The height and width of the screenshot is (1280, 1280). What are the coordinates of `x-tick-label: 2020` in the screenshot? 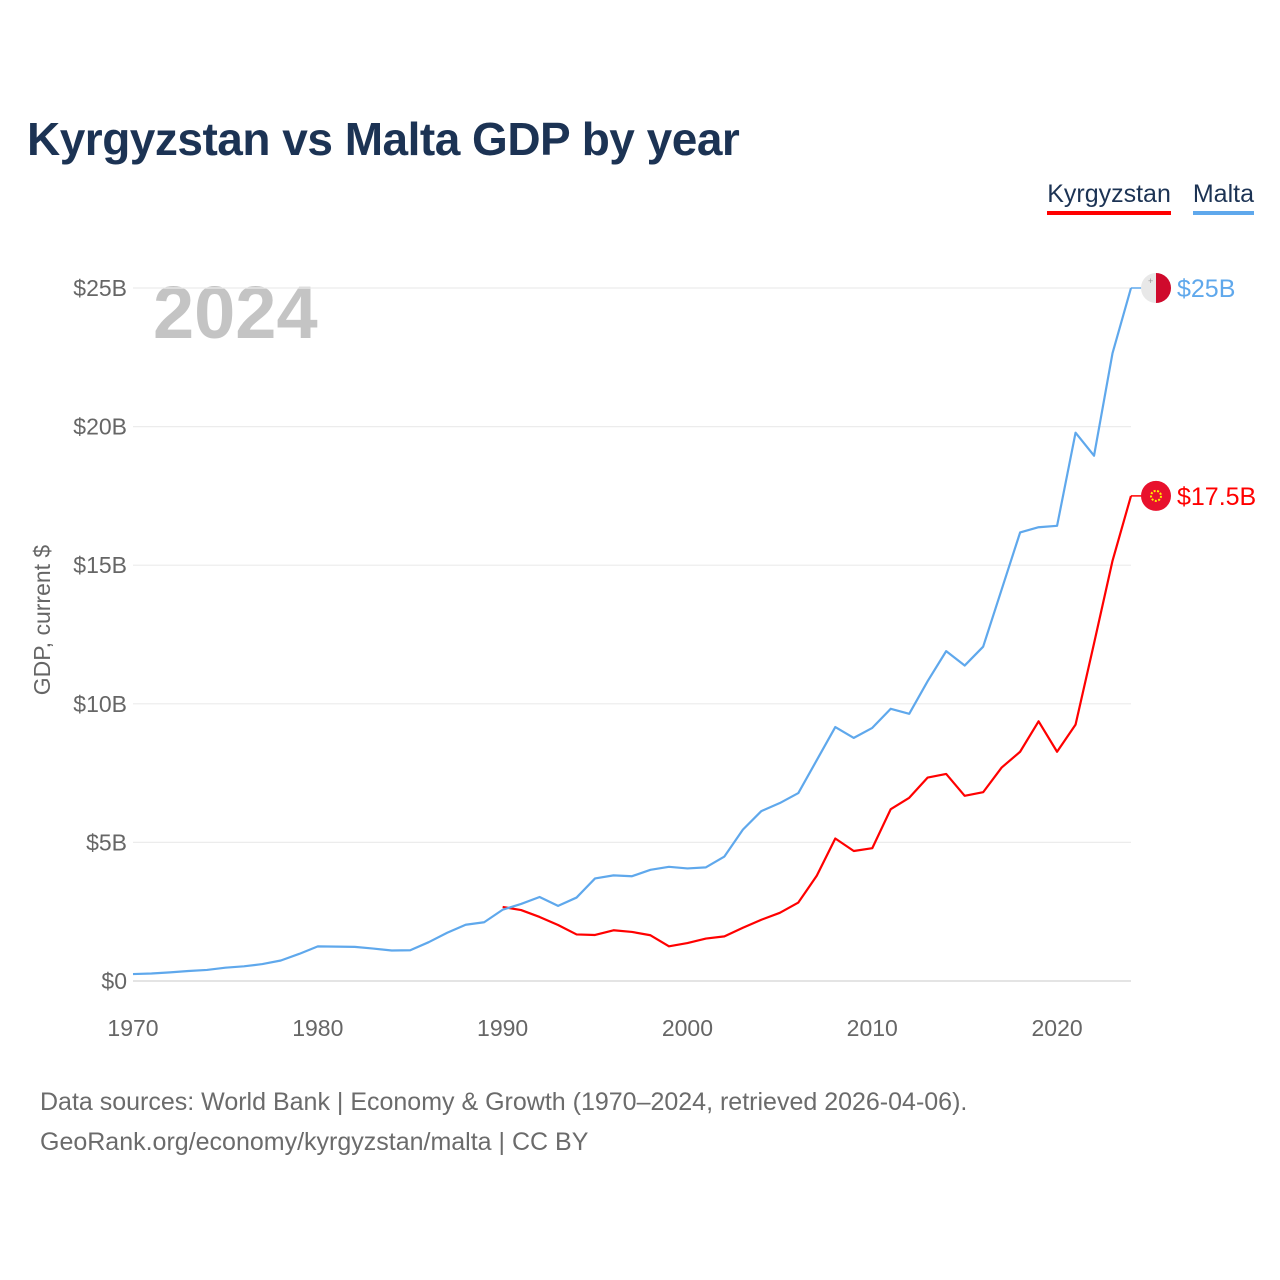 It's located at (1056, 1028).